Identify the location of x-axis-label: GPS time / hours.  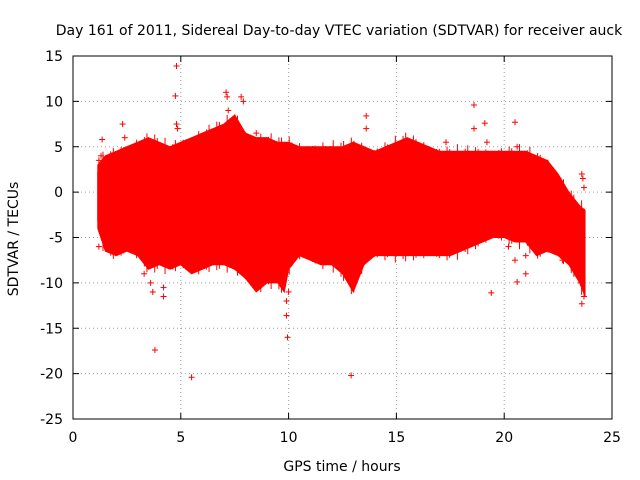
(341, 467).